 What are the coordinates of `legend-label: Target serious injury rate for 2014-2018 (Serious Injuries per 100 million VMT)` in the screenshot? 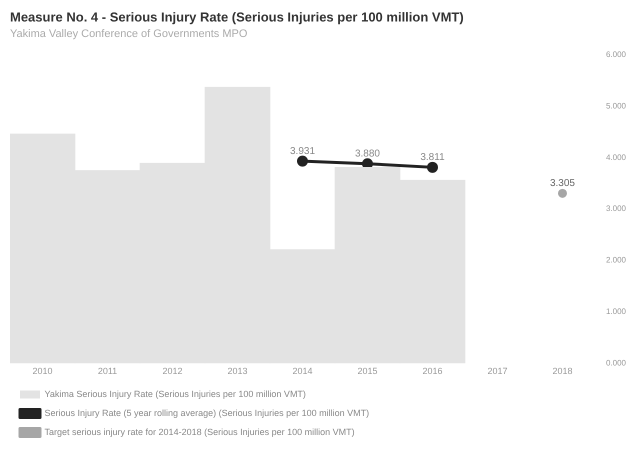 It's located at (199, 431).